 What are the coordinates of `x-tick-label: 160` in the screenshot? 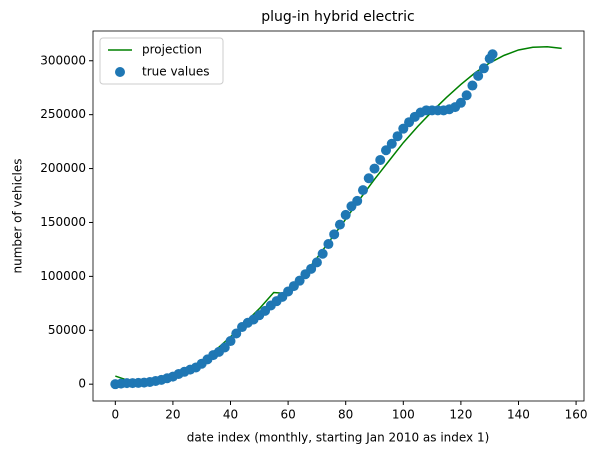 It's located at (576, 415).